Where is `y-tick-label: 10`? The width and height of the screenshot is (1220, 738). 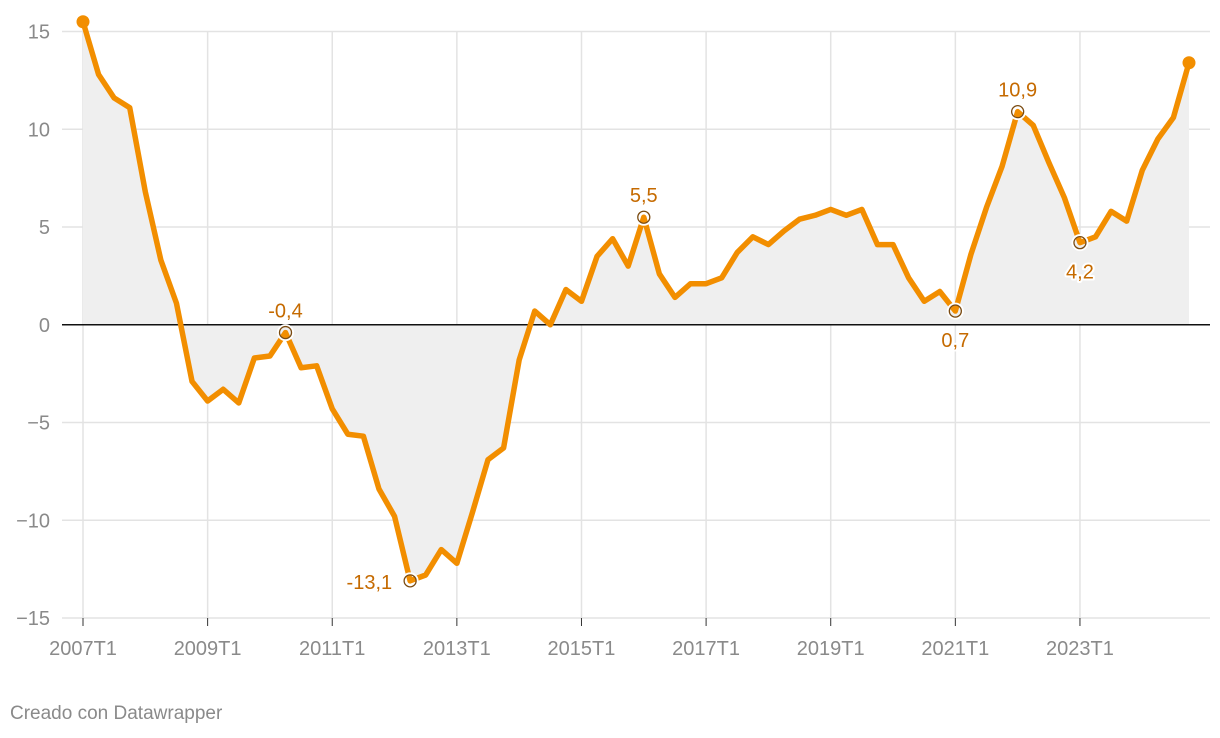
y-tick-label: 10 is located at coordinates (39, 130).